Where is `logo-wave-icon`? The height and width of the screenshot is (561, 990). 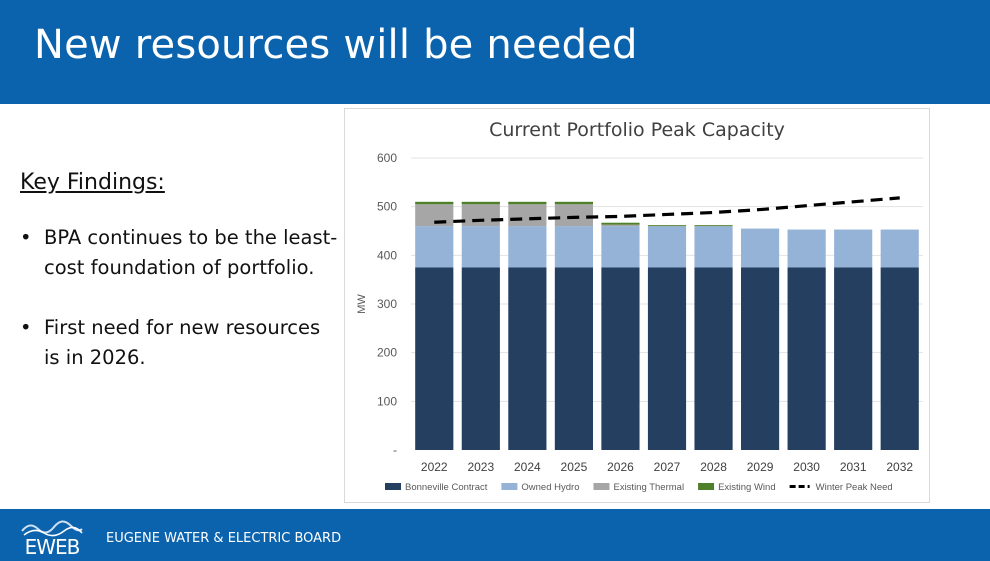
logo-wave-icon is located at coordinates (52, 528).